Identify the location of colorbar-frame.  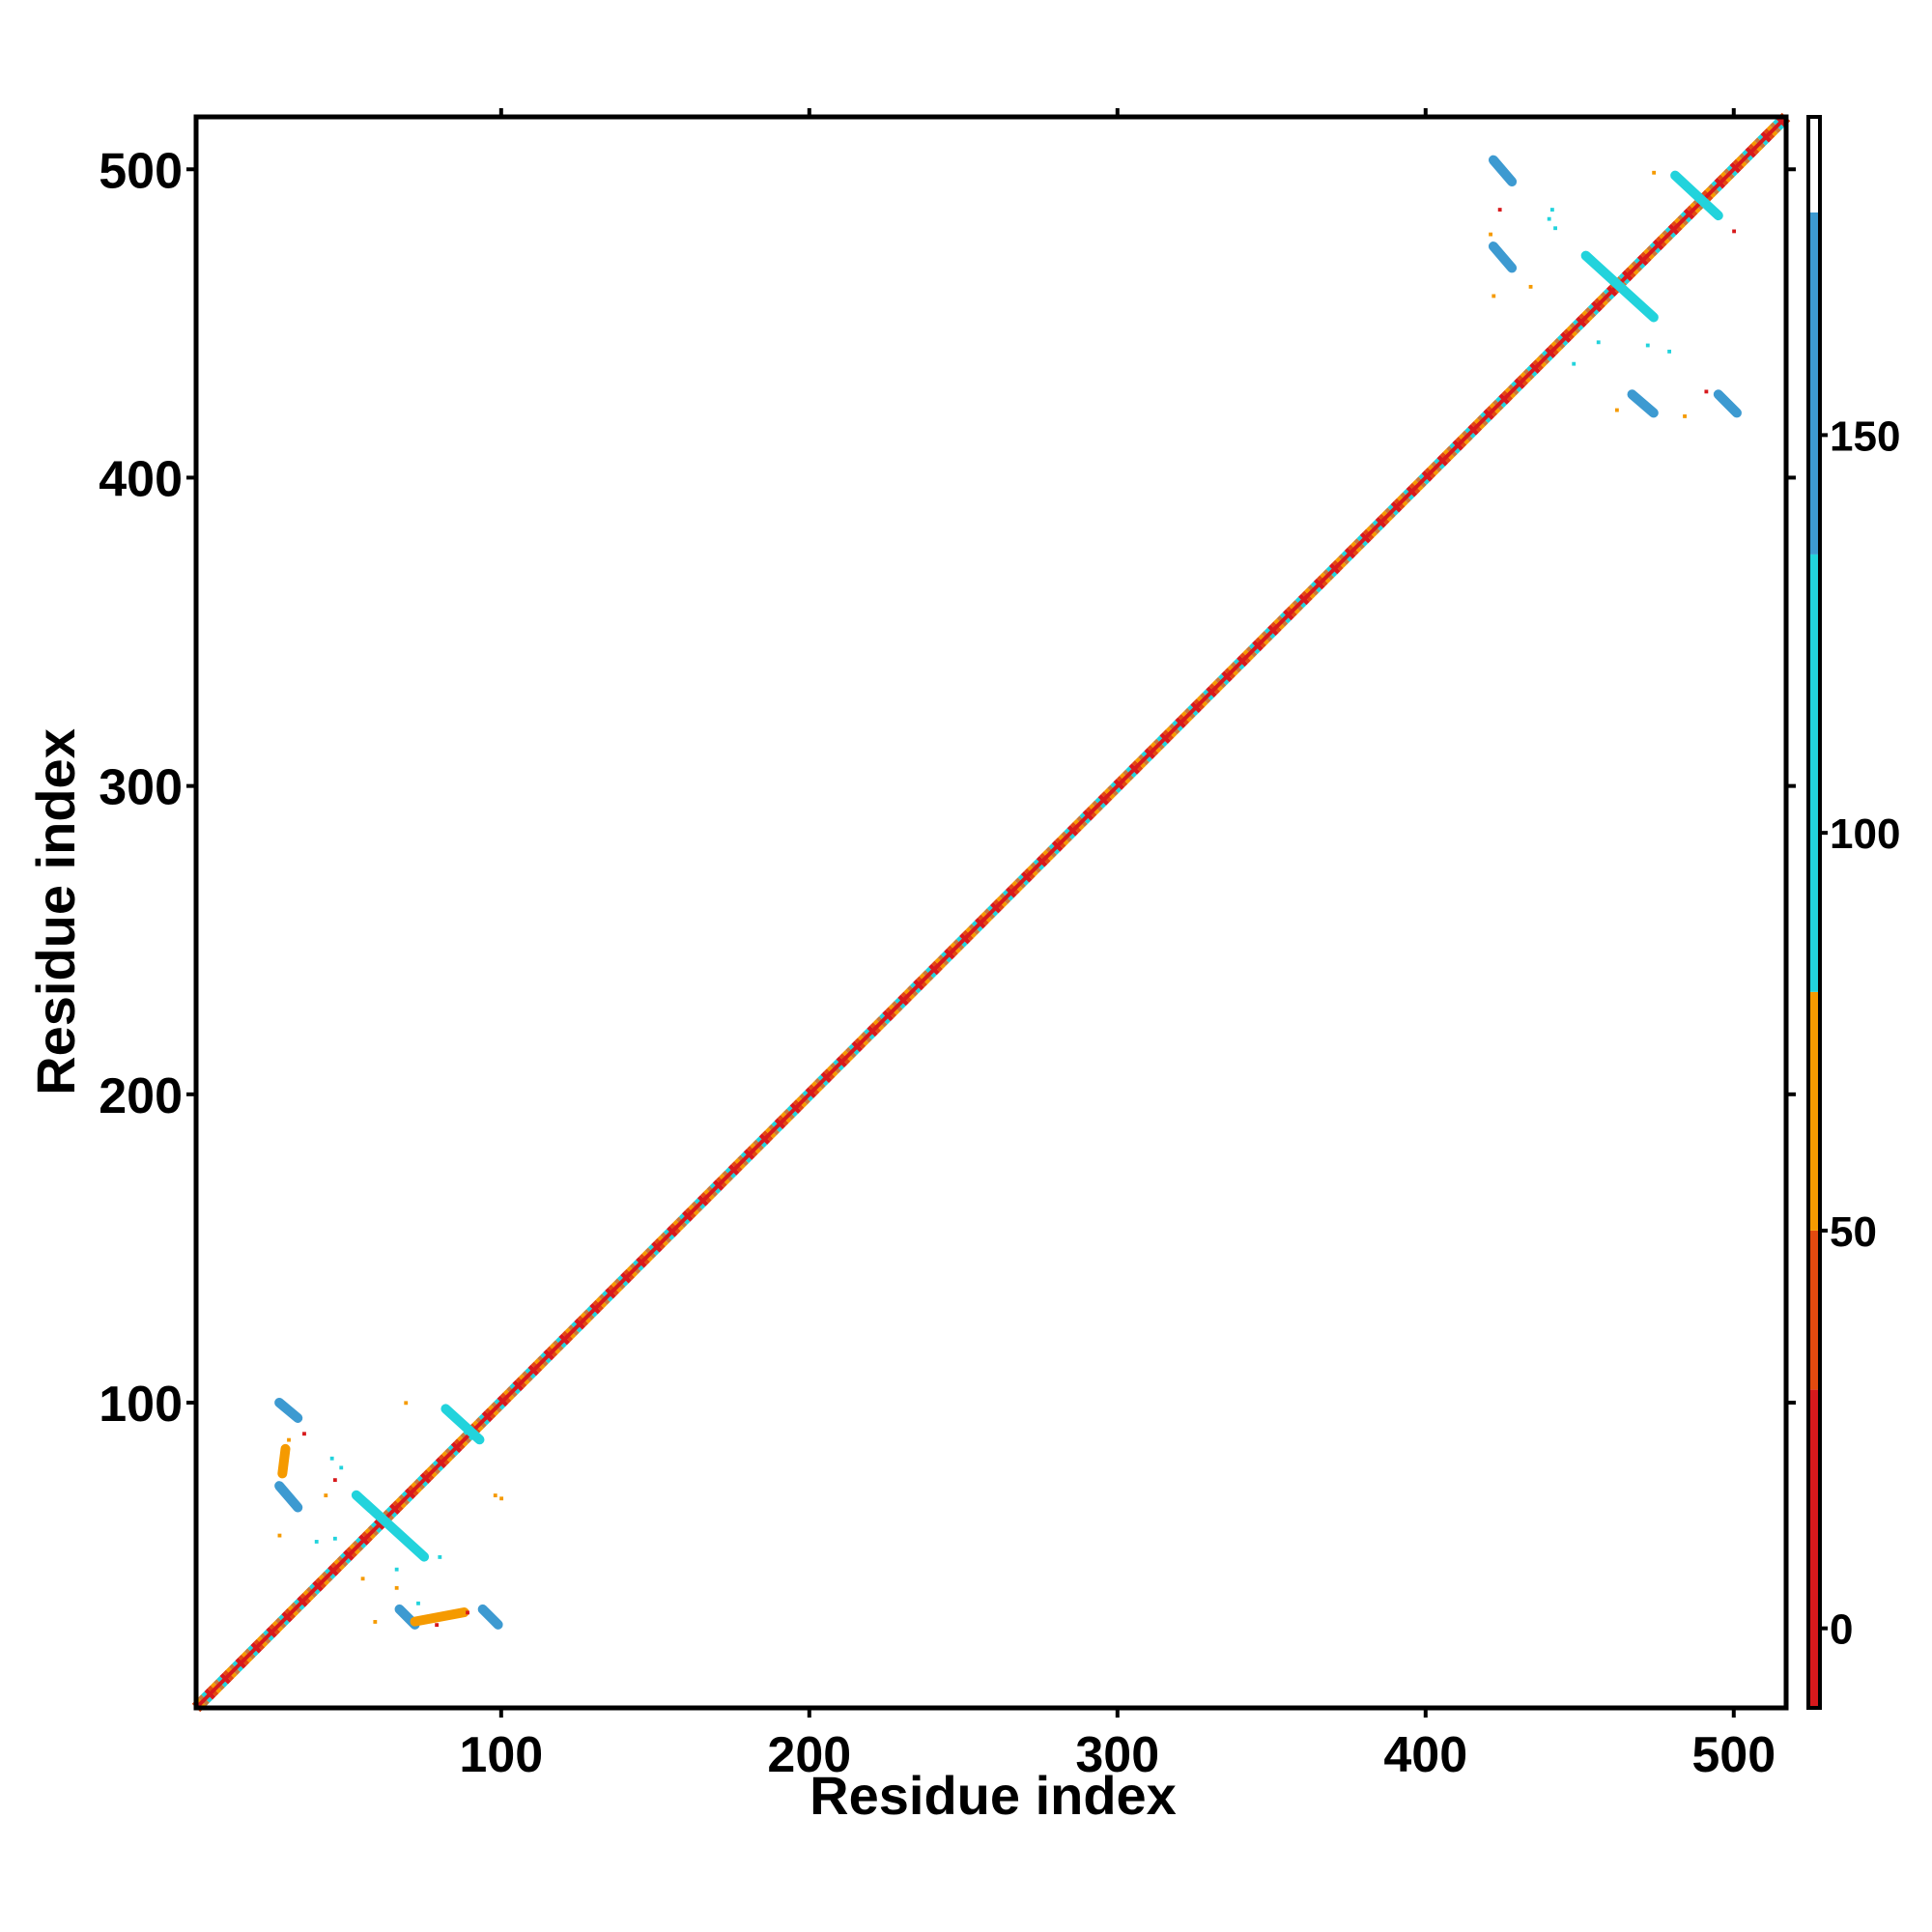
(1814, 912).